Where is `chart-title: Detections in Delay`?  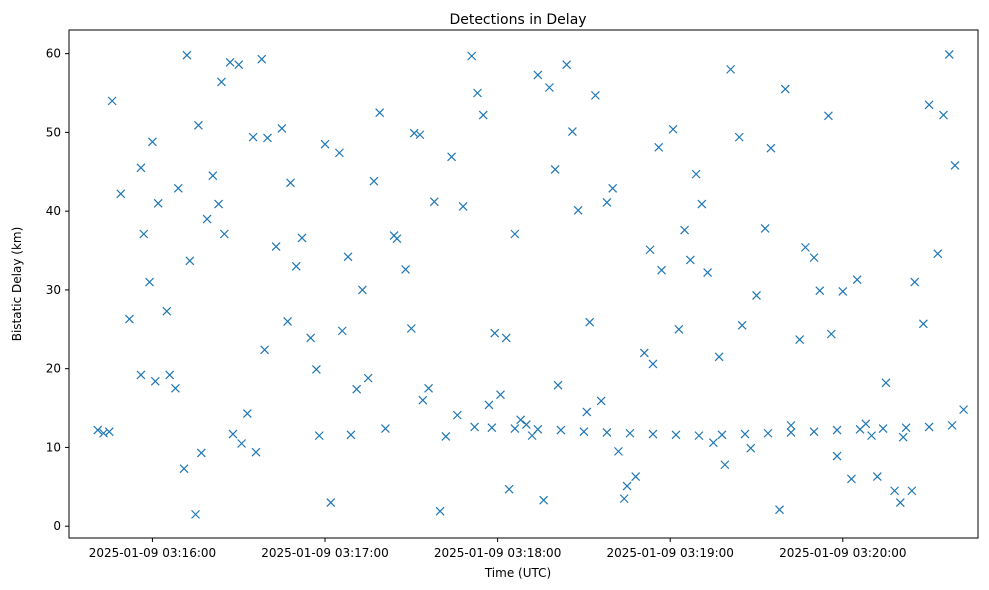
chart-title: Detections in Delay is located at coordinates (517, 20).